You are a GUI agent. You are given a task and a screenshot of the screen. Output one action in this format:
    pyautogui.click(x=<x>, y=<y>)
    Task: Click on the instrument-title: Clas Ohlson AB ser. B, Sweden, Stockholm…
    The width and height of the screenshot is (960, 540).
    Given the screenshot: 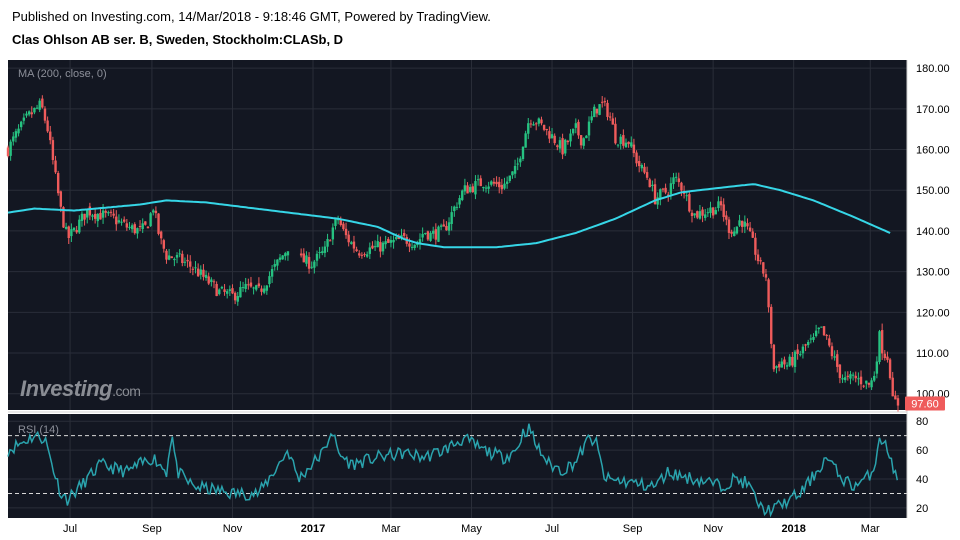 What is the action you would take?
    pyautogui.click(x=178, y=39)
    